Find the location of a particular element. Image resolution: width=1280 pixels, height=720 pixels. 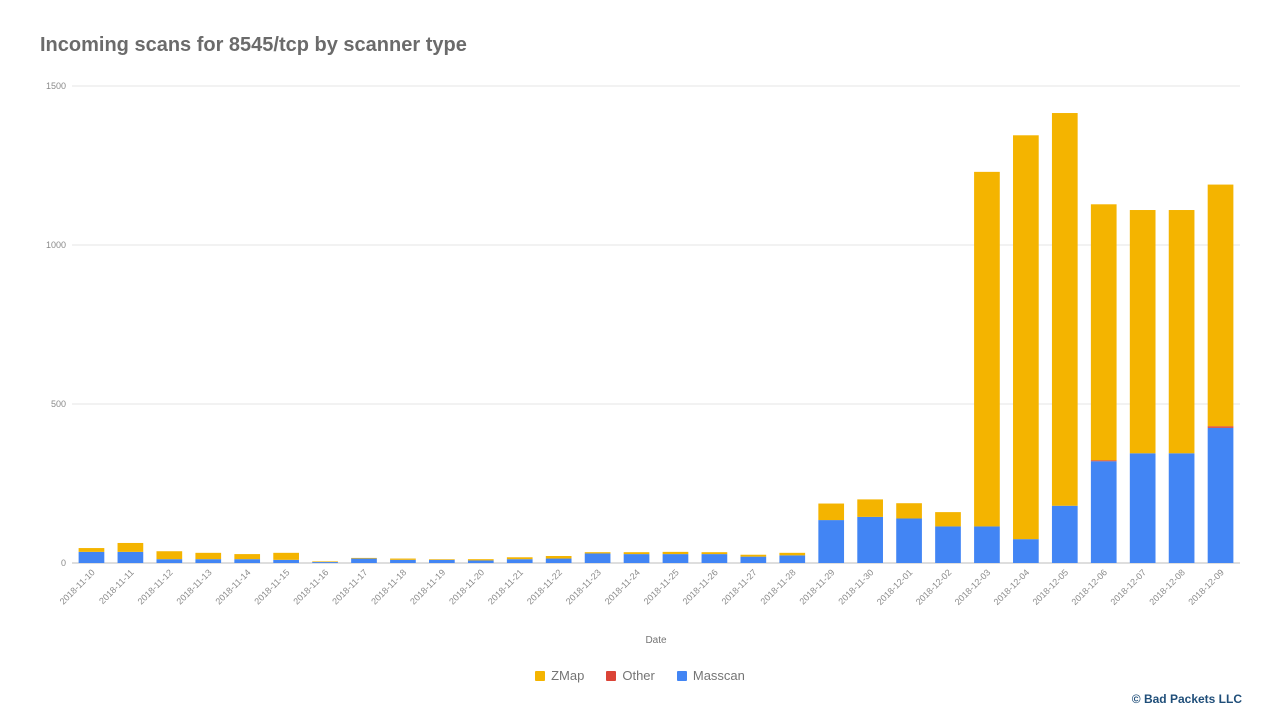

x-tick-label: 2018-11-13 is located at coordinates (194, 586).